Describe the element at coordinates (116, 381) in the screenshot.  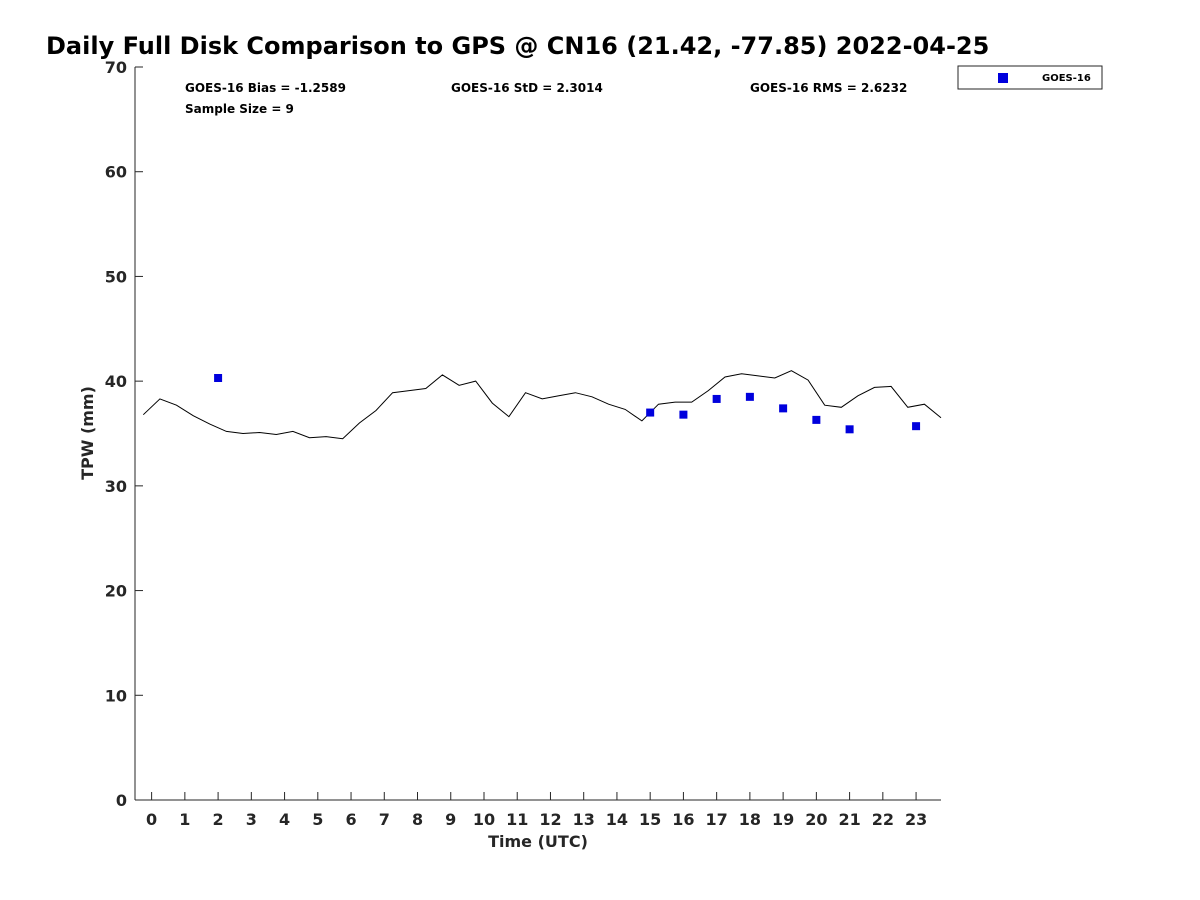
I see `y-tick-label: 40` at that location.